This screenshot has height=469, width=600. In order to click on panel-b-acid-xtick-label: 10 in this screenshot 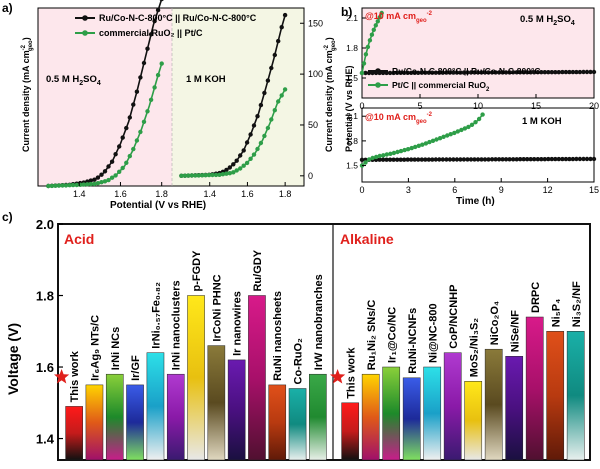, I will do `click(478, 106)`.